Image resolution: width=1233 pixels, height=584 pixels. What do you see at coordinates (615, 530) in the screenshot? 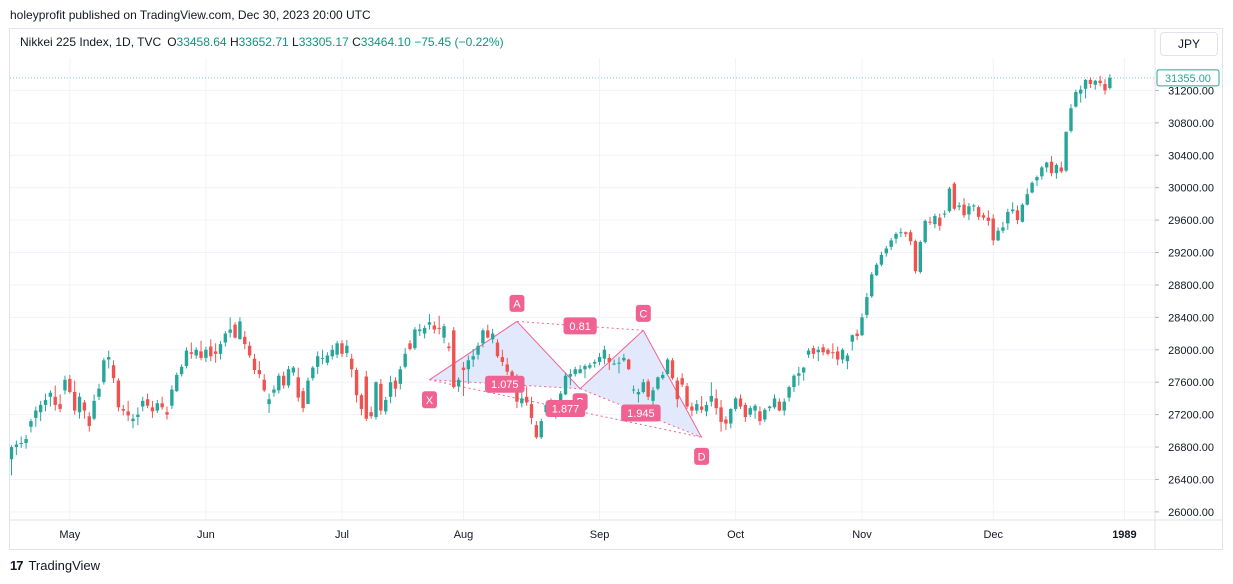
I see `time-axis: May Jun Jul Aug Sep Oct Nov Dec 1989` at bounding box center [615, 530].